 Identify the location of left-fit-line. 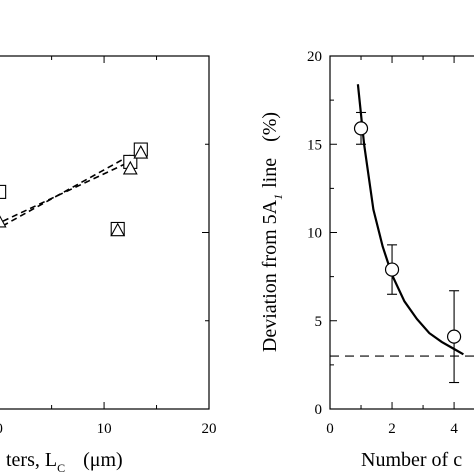
(71, 189).